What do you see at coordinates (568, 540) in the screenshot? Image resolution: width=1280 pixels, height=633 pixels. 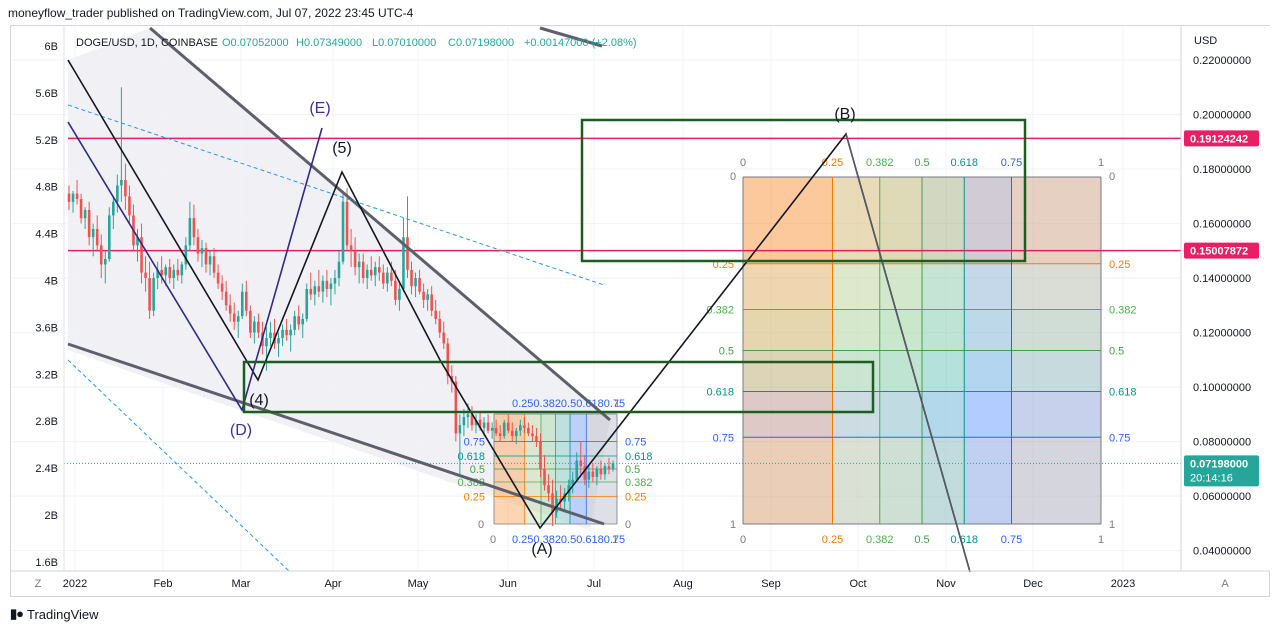 I see `fib-small-bottom-labels: 0.250.3820.50.6180.75` at bounding box center [568, 540].